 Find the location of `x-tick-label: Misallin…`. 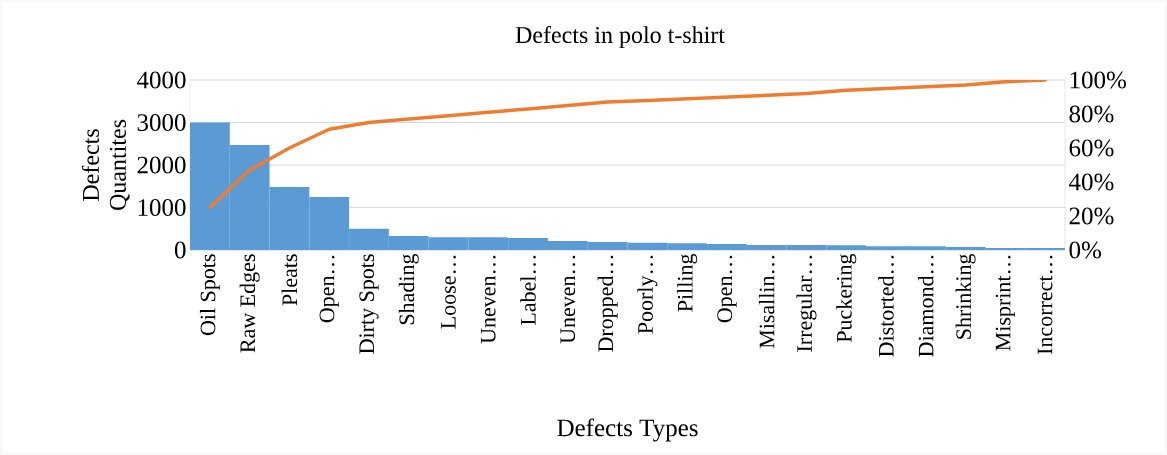

x-tick-label: Misallin… is located at coordinates (766, 302).